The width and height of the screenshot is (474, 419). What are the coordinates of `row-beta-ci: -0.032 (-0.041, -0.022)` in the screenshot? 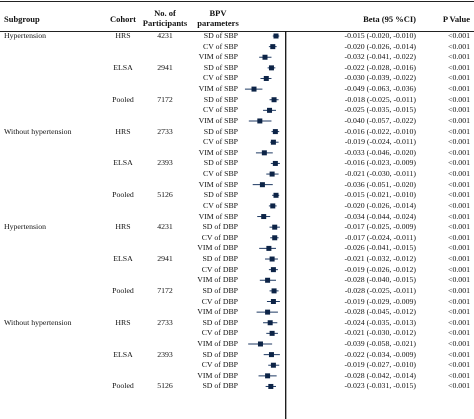 It's located at (380, 57).